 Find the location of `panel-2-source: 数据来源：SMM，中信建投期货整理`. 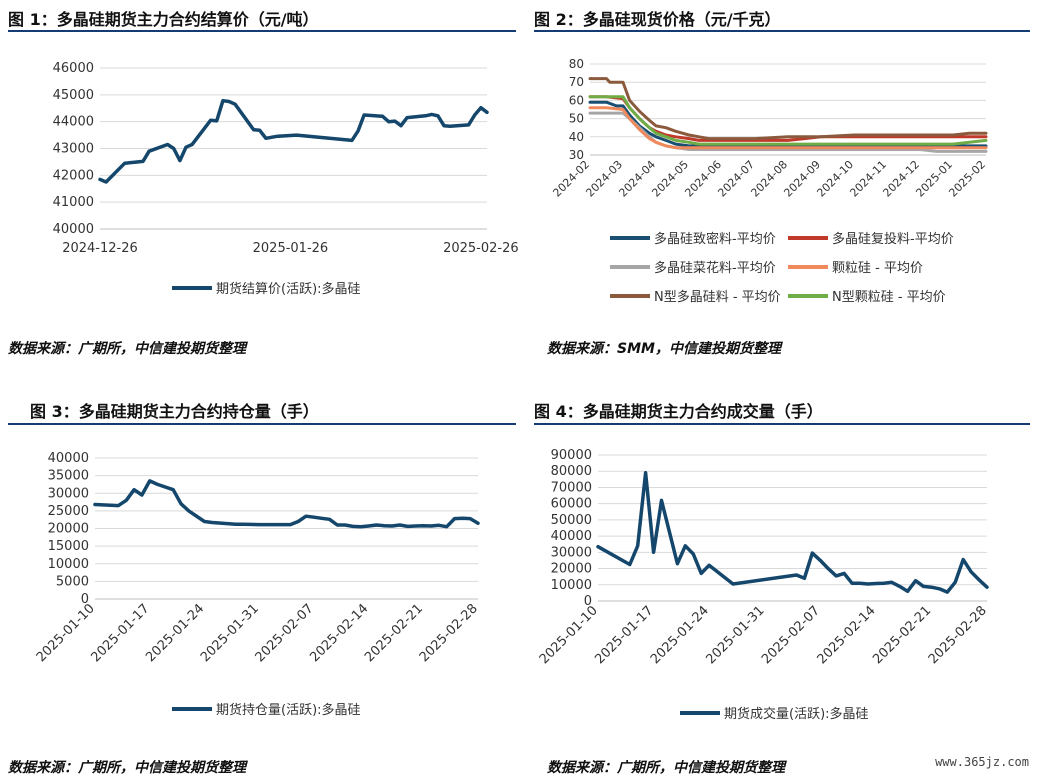

panel-2-source: 数据来源：SMM，中信建投期货整理 is located at coordinates (664, 349).